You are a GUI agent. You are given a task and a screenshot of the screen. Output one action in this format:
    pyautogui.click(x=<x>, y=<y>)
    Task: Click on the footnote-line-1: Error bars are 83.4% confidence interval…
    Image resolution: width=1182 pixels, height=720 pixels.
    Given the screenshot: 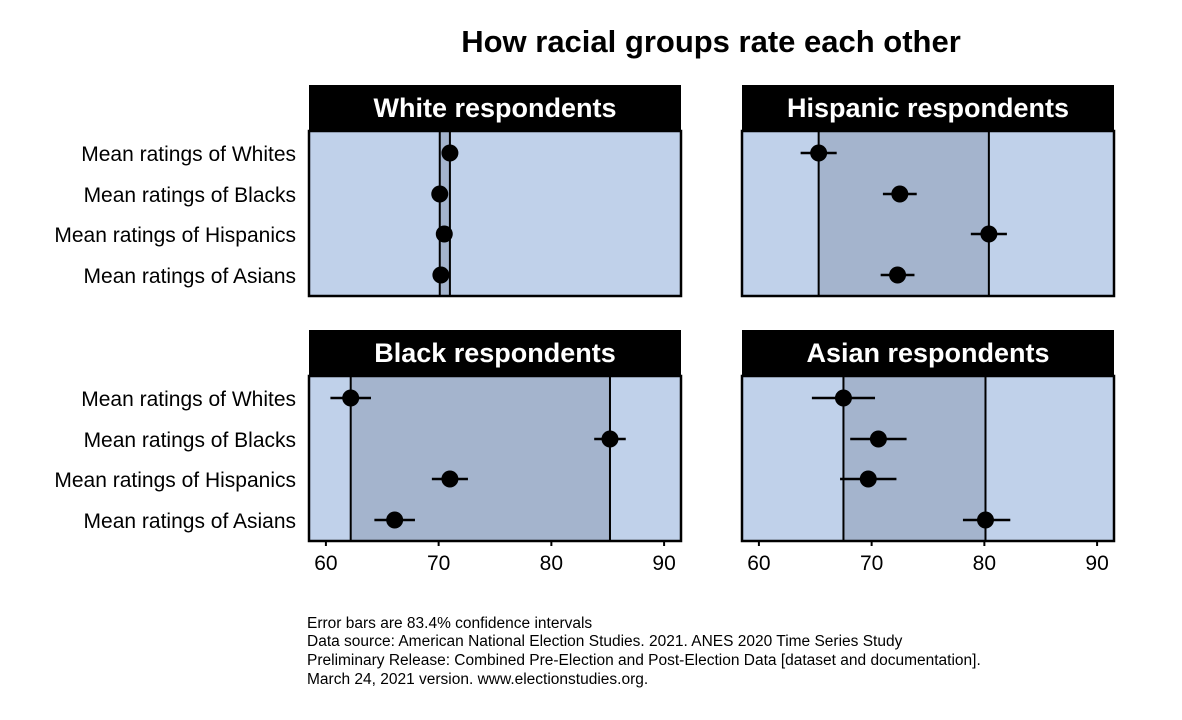 What is the action you would take?
    pyautogui.click(x=449, y=623)
    